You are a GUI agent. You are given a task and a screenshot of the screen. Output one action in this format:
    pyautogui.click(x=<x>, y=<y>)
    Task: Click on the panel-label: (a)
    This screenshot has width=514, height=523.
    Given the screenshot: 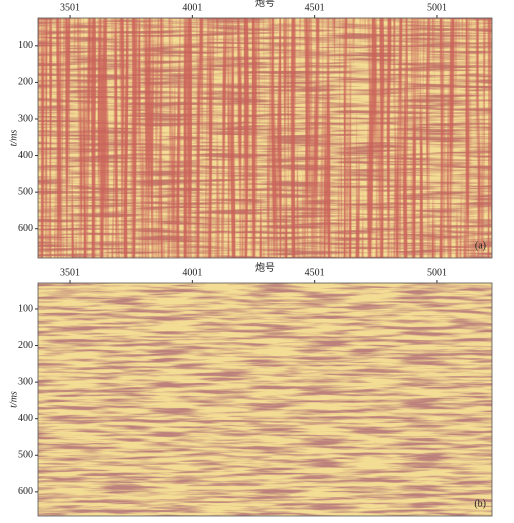 What is the action you would take?
    pyautogui.click(x=480, y=245)
    